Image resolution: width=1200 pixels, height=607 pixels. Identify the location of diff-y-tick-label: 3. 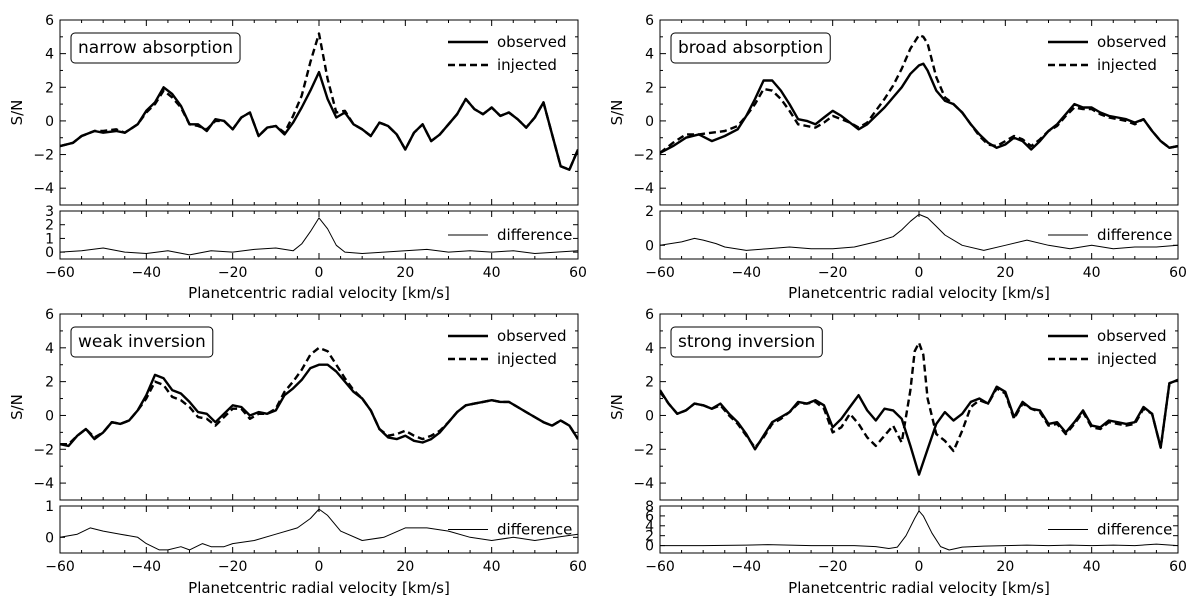
(49, 212).